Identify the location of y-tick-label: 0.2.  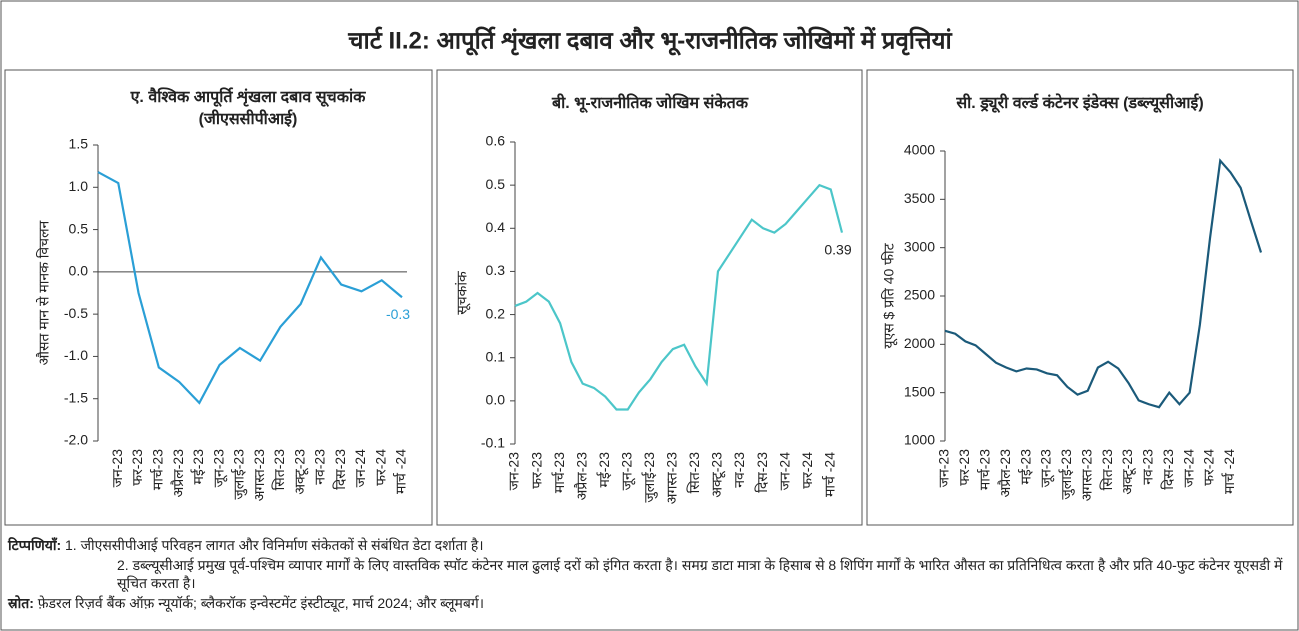
(496, 313).